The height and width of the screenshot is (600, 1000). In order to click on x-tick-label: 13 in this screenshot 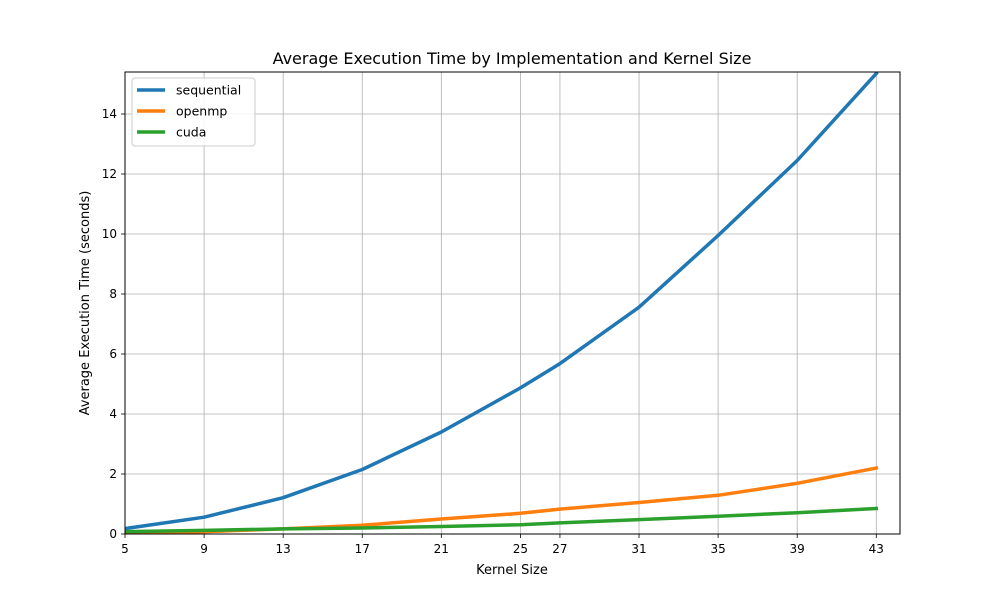, I will do `click(283, 549)`.